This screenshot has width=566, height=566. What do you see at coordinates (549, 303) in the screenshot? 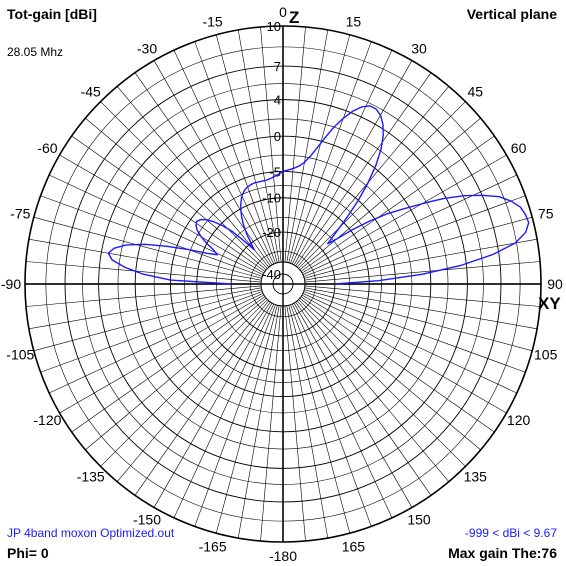
I see `horizon-axis-label: XY` at bounding box center [549, 303].